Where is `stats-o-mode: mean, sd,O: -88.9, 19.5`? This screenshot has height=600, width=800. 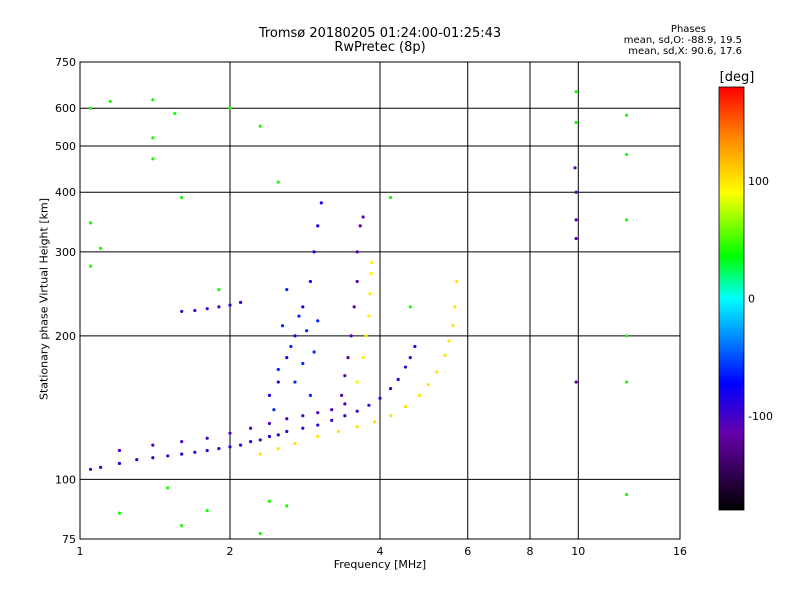
stats-o-mode: mean, sd,O: -88.9, 19.5 is located at coordinates (682, 40).